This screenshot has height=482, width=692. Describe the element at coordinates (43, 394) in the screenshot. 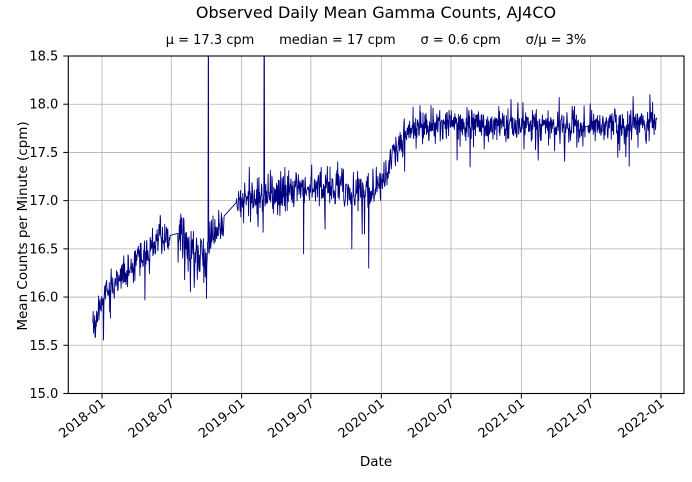

I see `y-tick-label: 15.0` at that location.